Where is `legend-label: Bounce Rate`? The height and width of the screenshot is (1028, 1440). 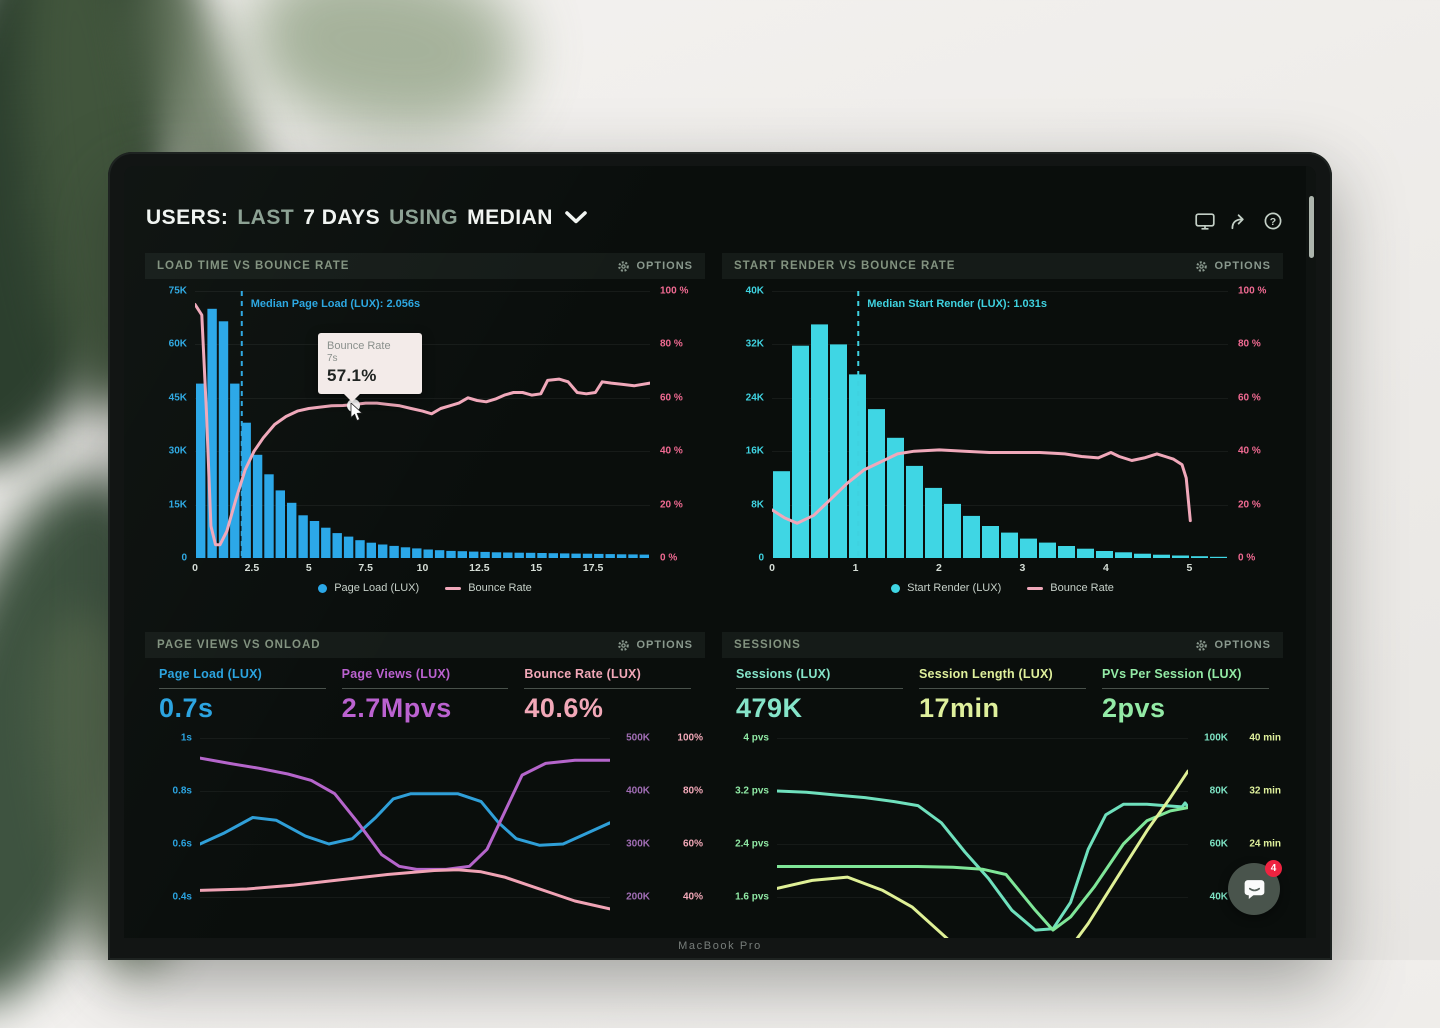 legend-label: Bounce Rate is located at coordinates (1082, 588).